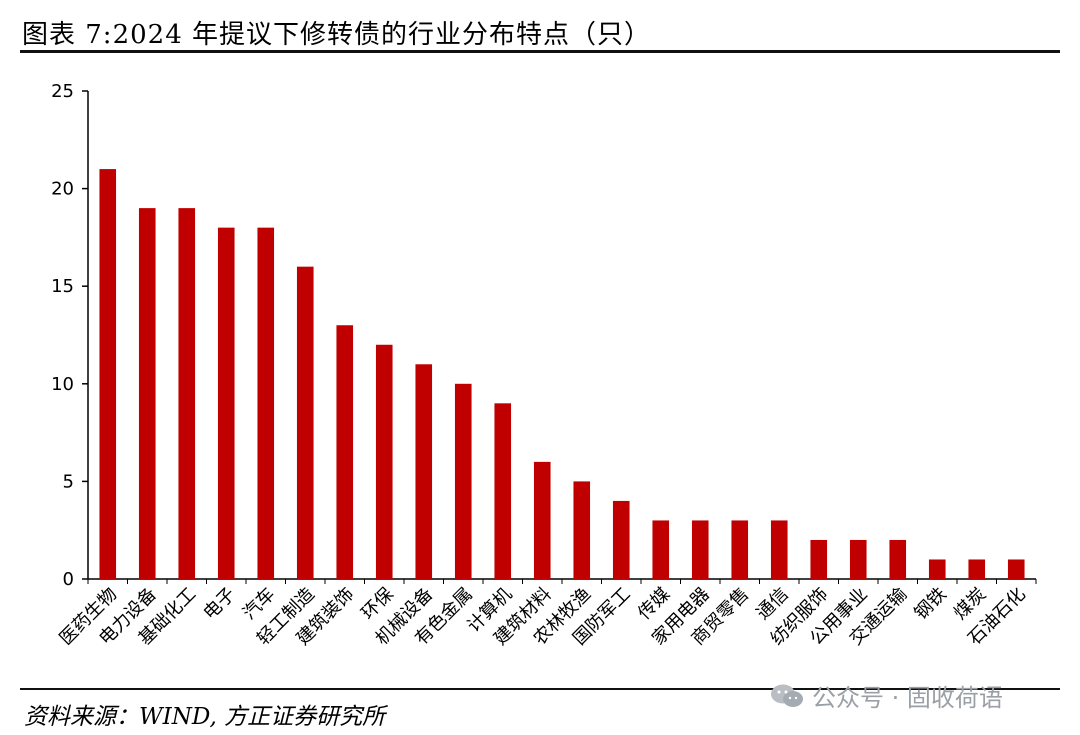 This screenshot has width=1080, height=735. Describe the element at coordinates (787, 695) in the screenshot. I see `wechat-icon` at that location.